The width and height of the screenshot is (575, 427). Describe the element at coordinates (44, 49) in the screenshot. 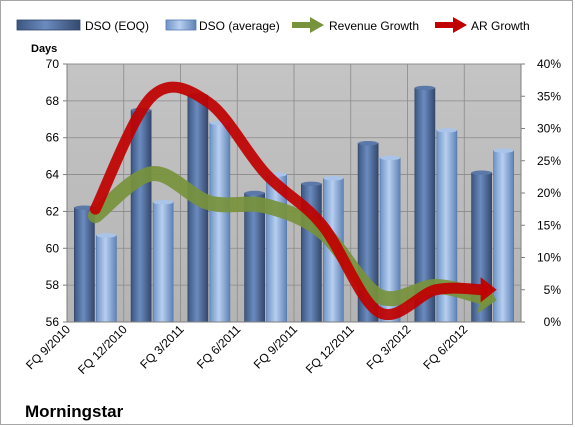

I see `y-axis-title: Days` at that location.